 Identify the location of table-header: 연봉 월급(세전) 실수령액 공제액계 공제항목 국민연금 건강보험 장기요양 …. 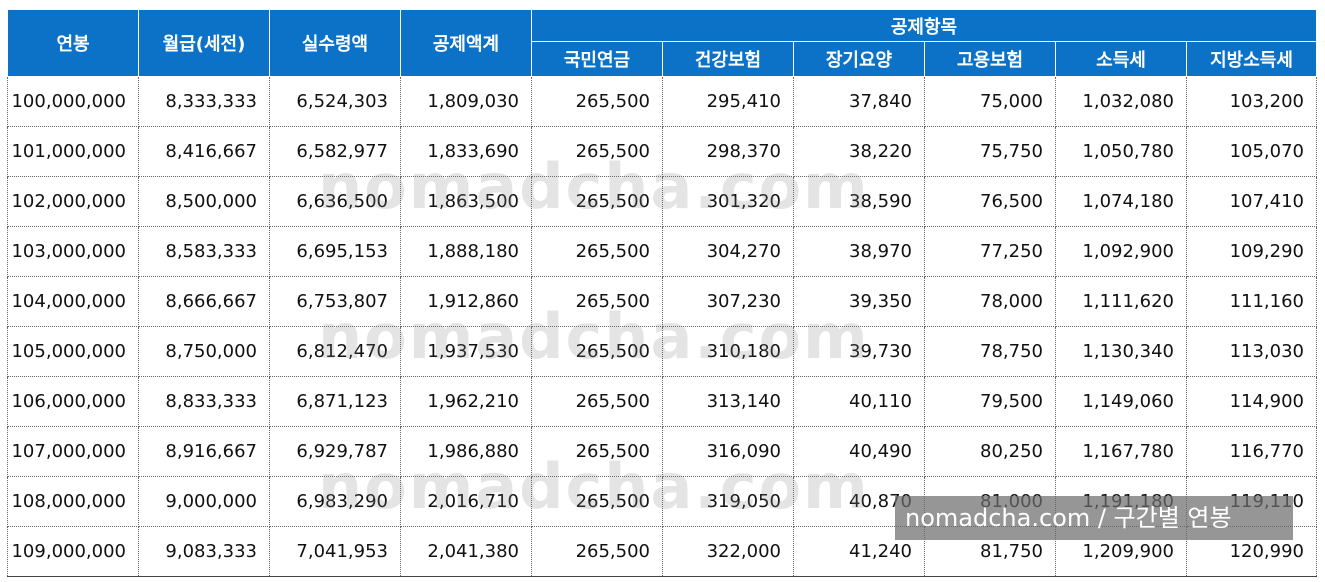
(662, 43).